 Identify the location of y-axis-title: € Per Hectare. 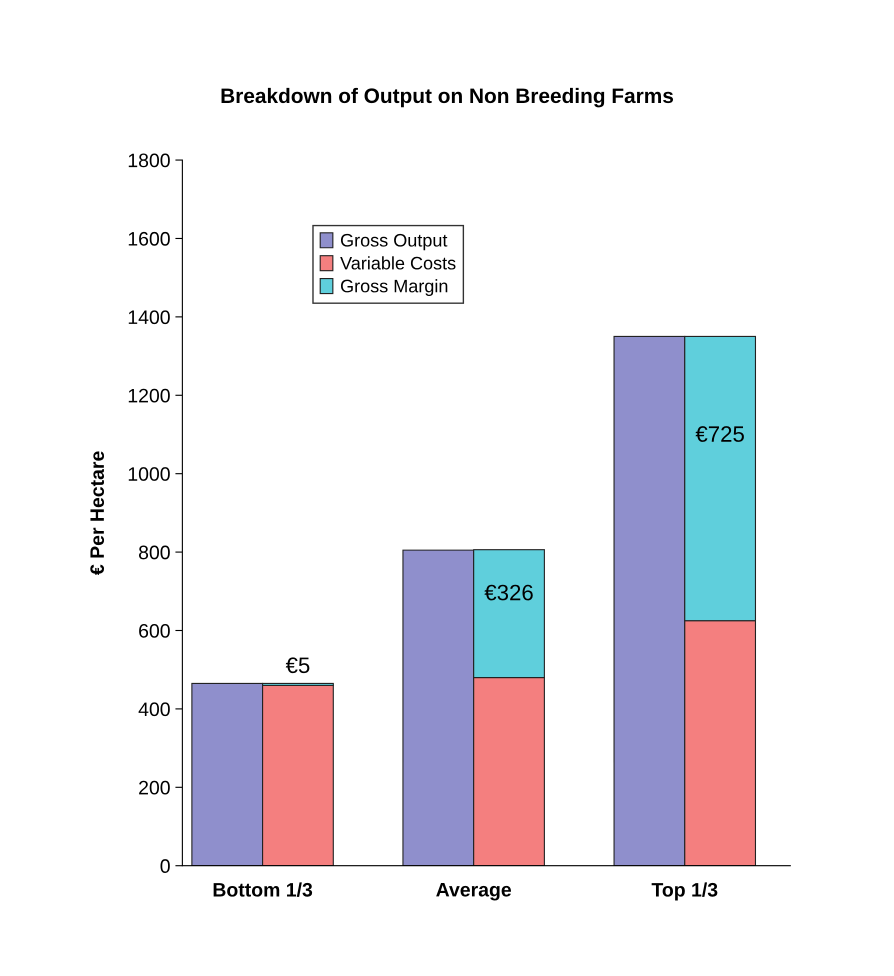
(97, 513).